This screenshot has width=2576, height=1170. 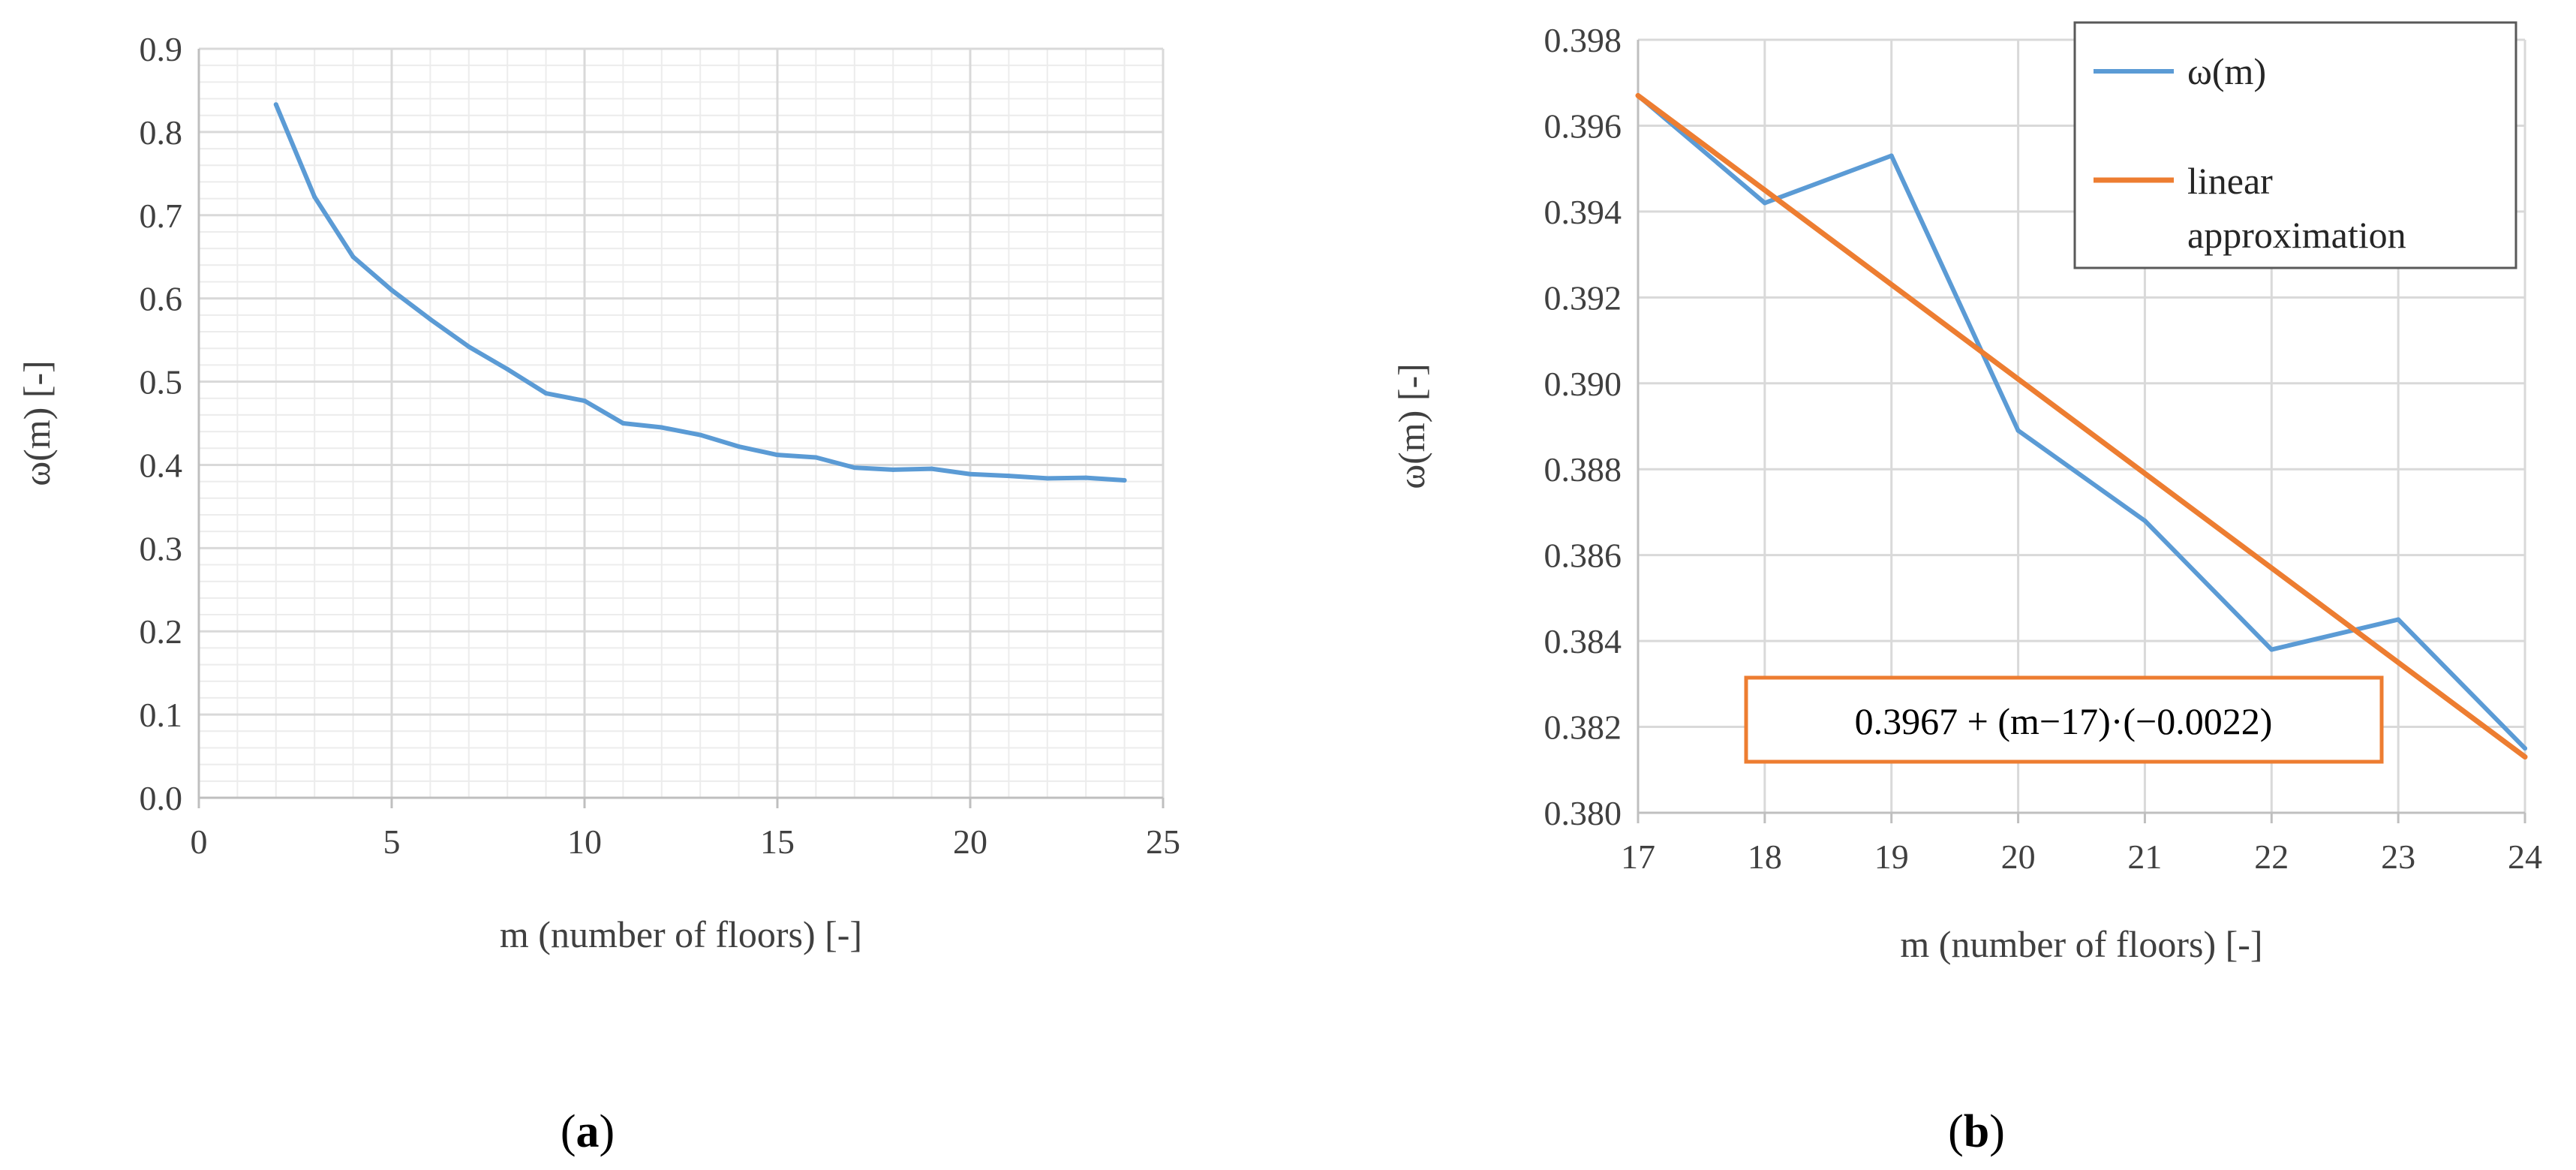 I want to click on y-tick-label: 0.392, so click(x=1583, y=297).